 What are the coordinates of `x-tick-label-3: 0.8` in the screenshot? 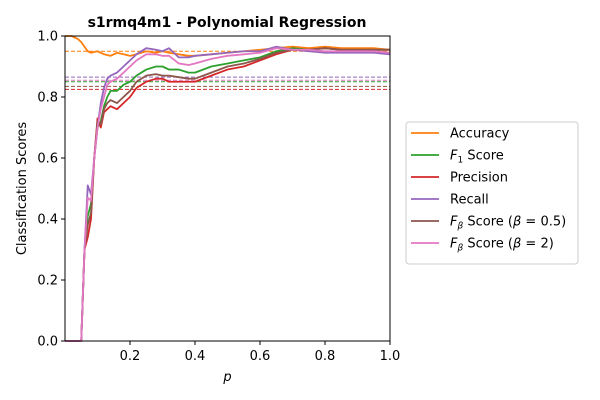 It's located at (325, 356).